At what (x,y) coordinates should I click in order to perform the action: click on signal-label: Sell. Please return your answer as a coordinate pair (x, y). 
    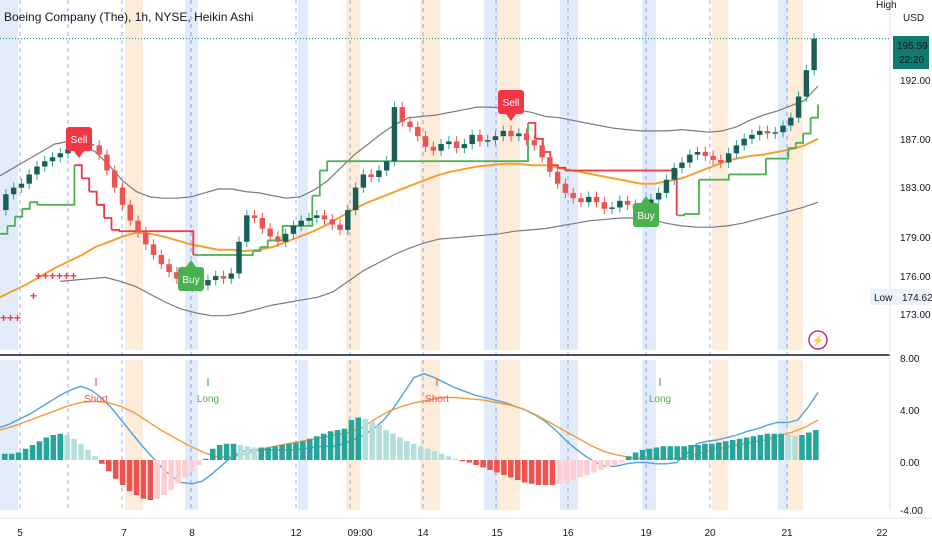
    Looking at the image, I should click on (511, 103).